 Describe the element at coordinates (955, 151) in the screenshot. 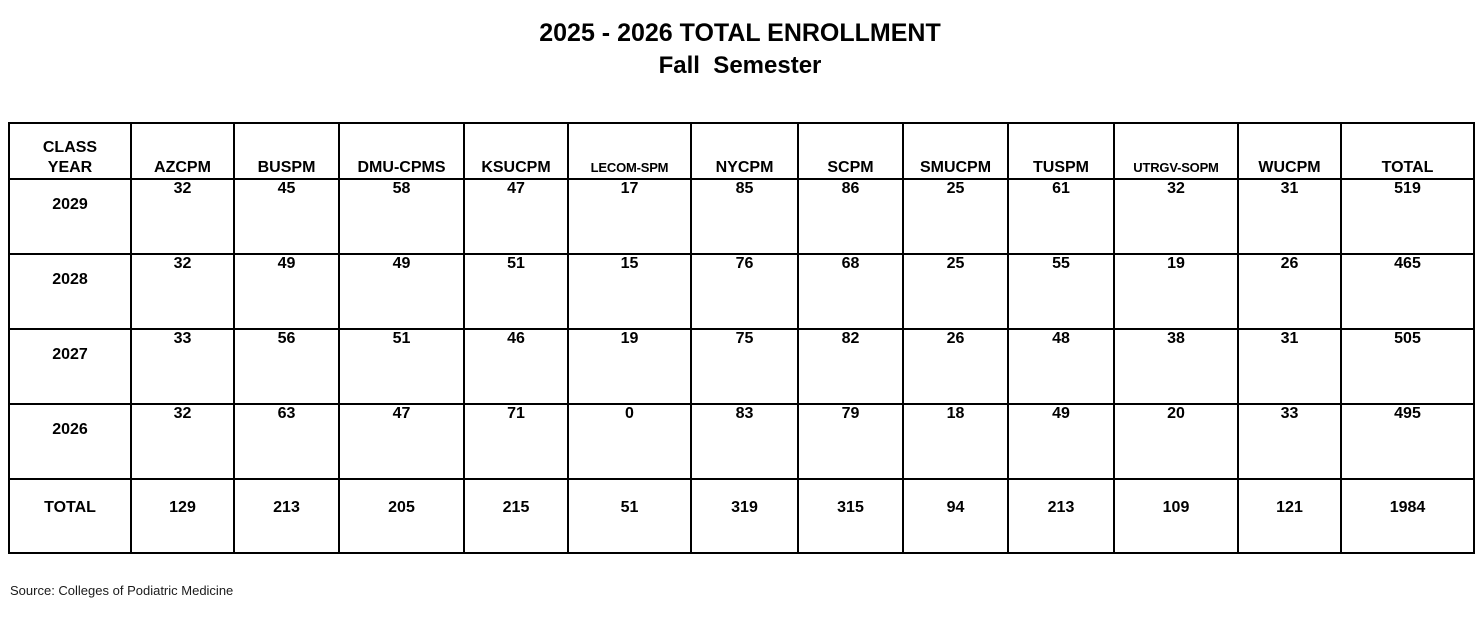

I see `column-header: SMUCPM` at that location.